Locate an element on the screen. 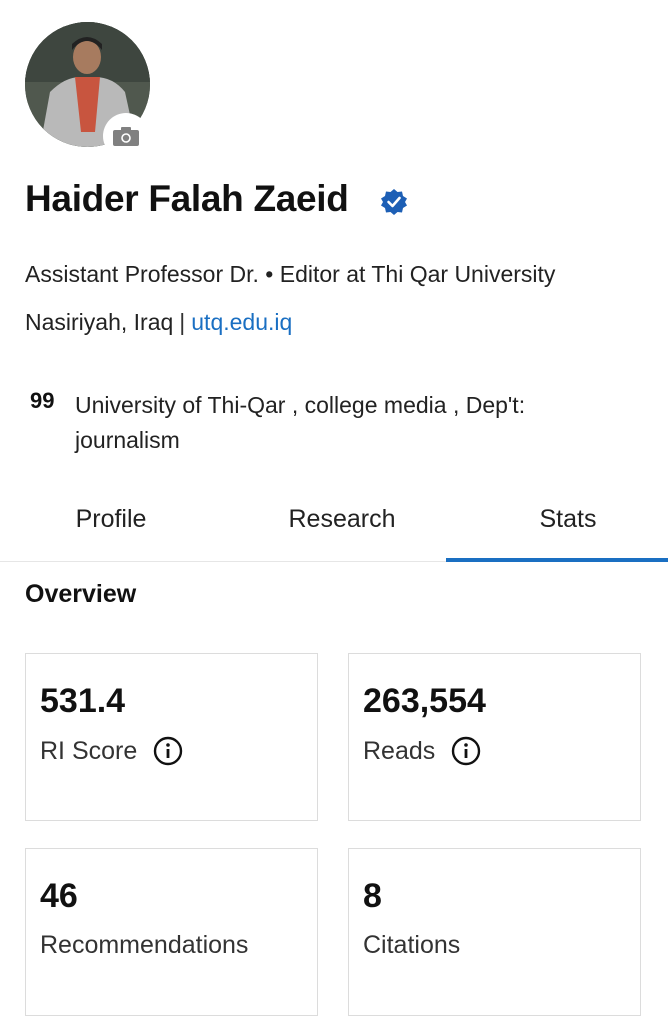 Image resolution: width=668 pixels, height=1016 pixels. active-tab-indicator is located at coordinates (557, 560).